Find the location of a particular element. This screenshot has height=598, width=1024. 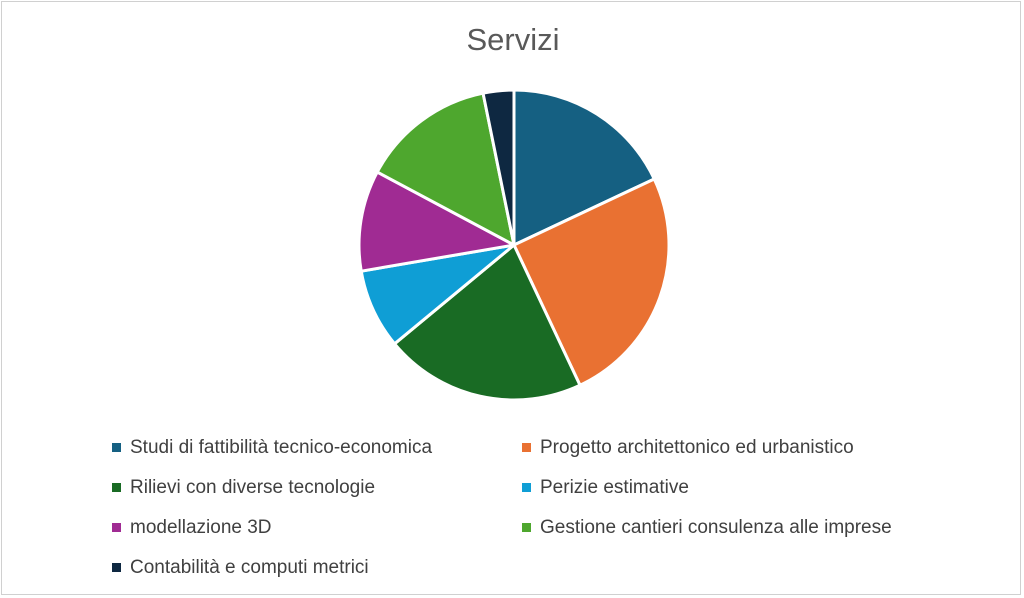

legend-label-7: Contabilità e computi metrici is located at coordinates (249, 567).